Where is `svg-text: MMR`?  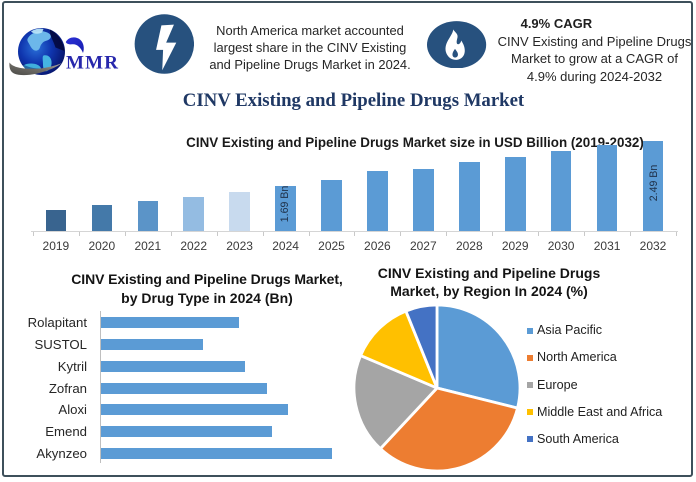 svg-text: MMR is located at coordinates (92, 63).